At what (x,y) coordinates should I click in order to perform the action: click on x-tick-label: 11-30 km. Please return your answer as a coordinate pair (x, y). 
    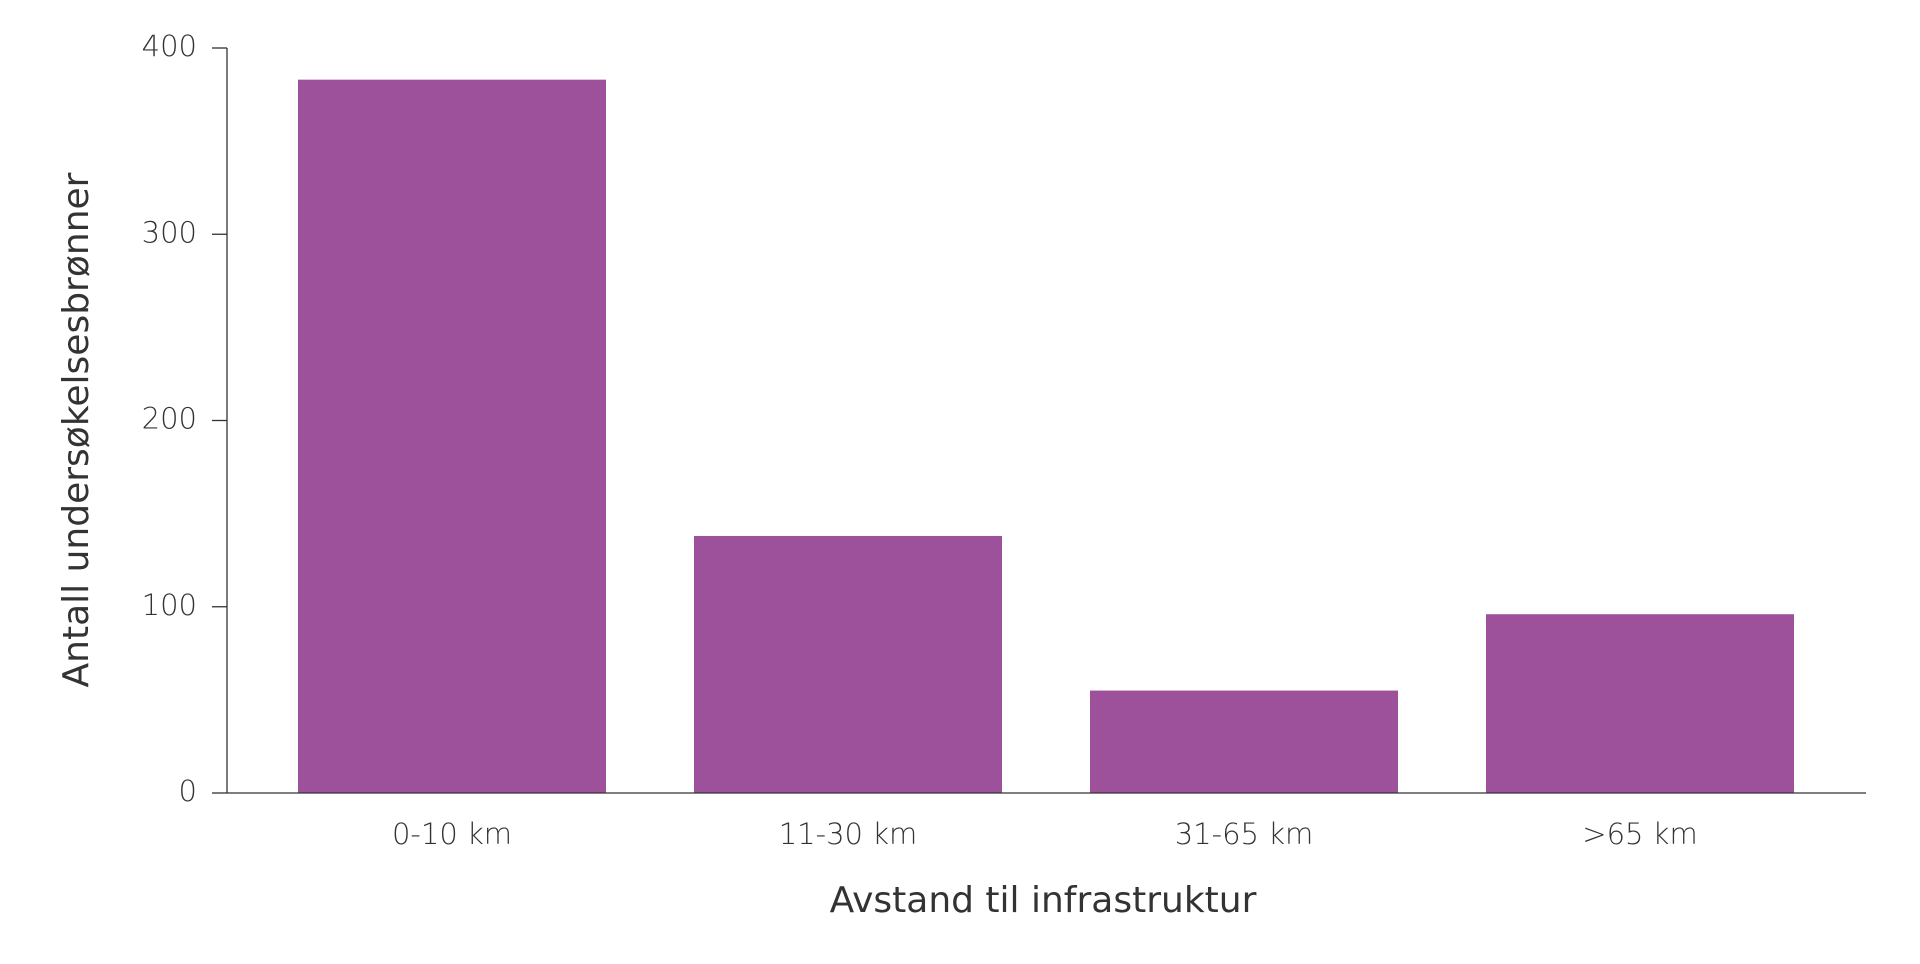
    Looking at the image, I should click on (848, 834).